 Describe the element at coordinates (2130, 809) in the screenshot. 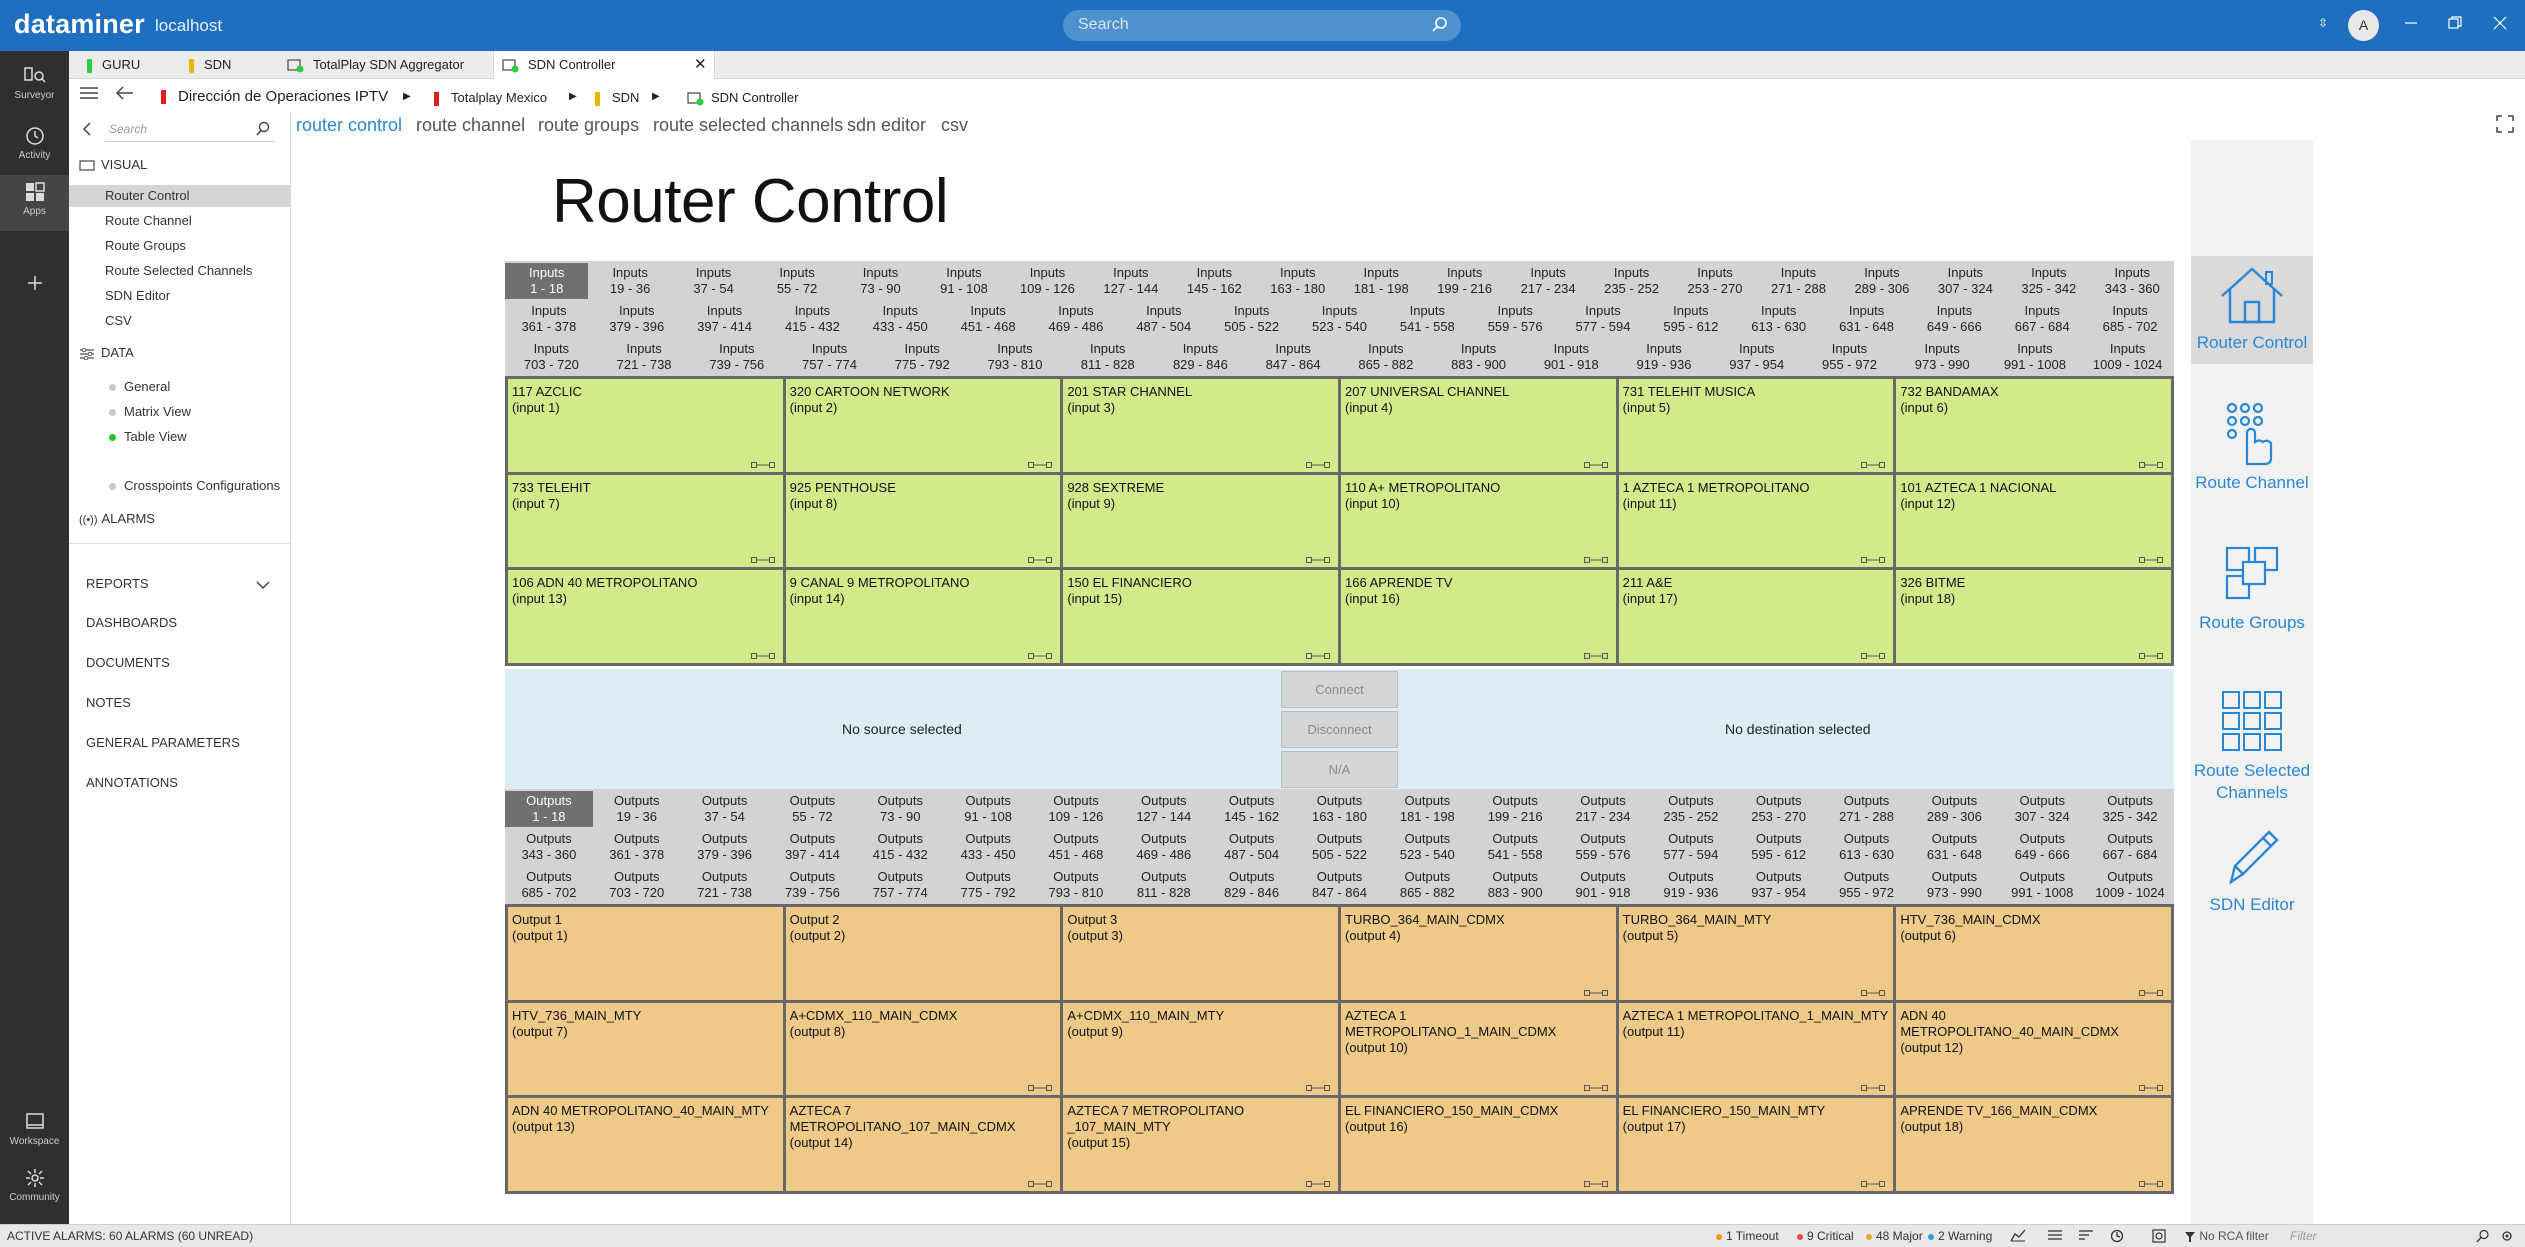

I see `output-range-325-342: Outputs 325 - 342` at that location.